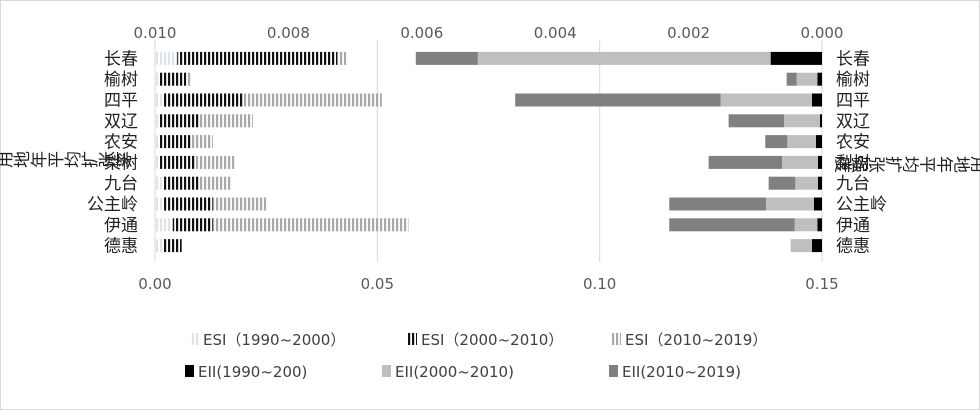 This screenshot has width=980, height=410. I want to click on category-label-left: 梨树, so click(121, 163).